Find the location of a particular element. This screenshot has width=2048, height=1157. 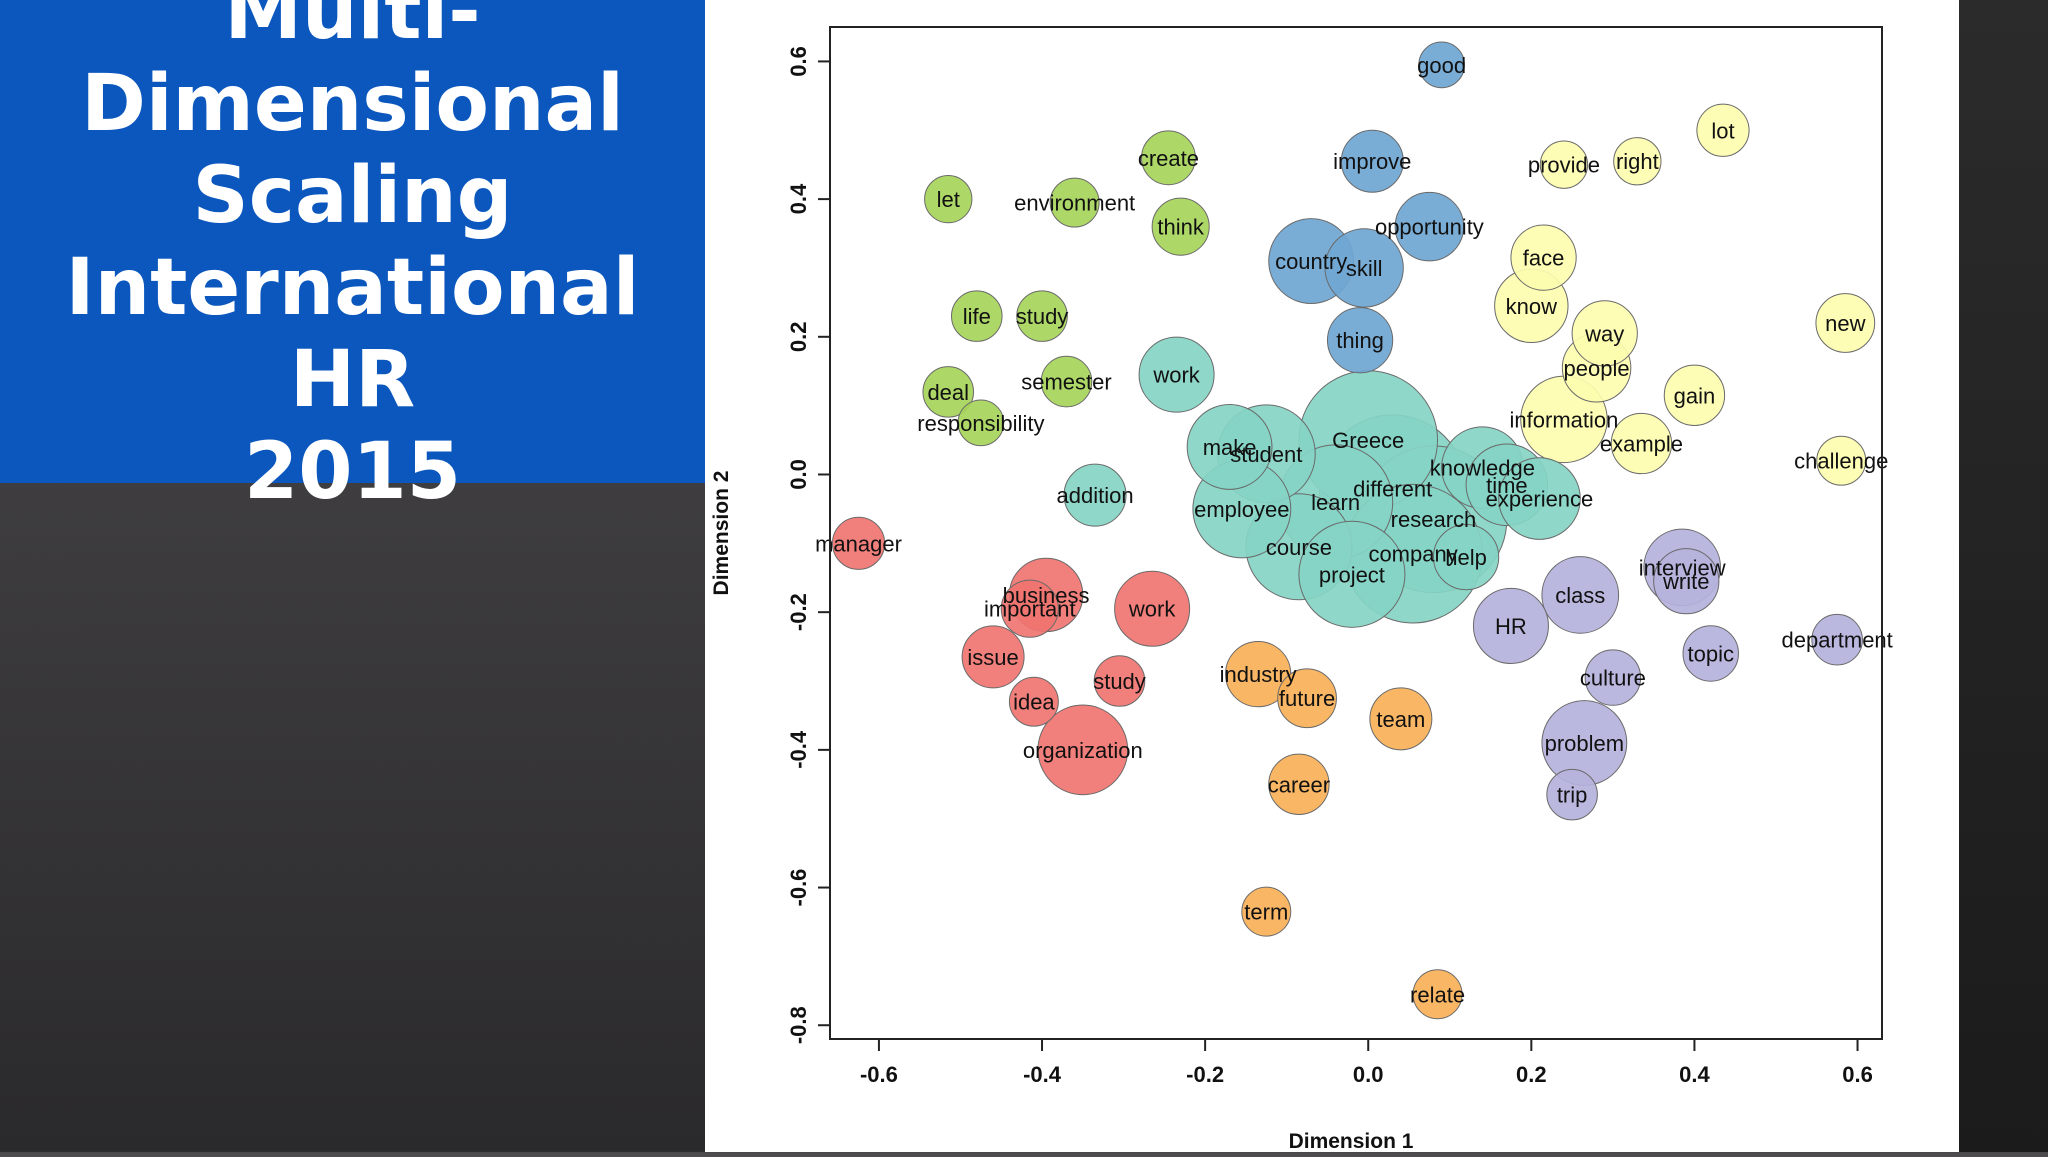

bubble-label-greece: Greece is located at coordinates (1368, 440).